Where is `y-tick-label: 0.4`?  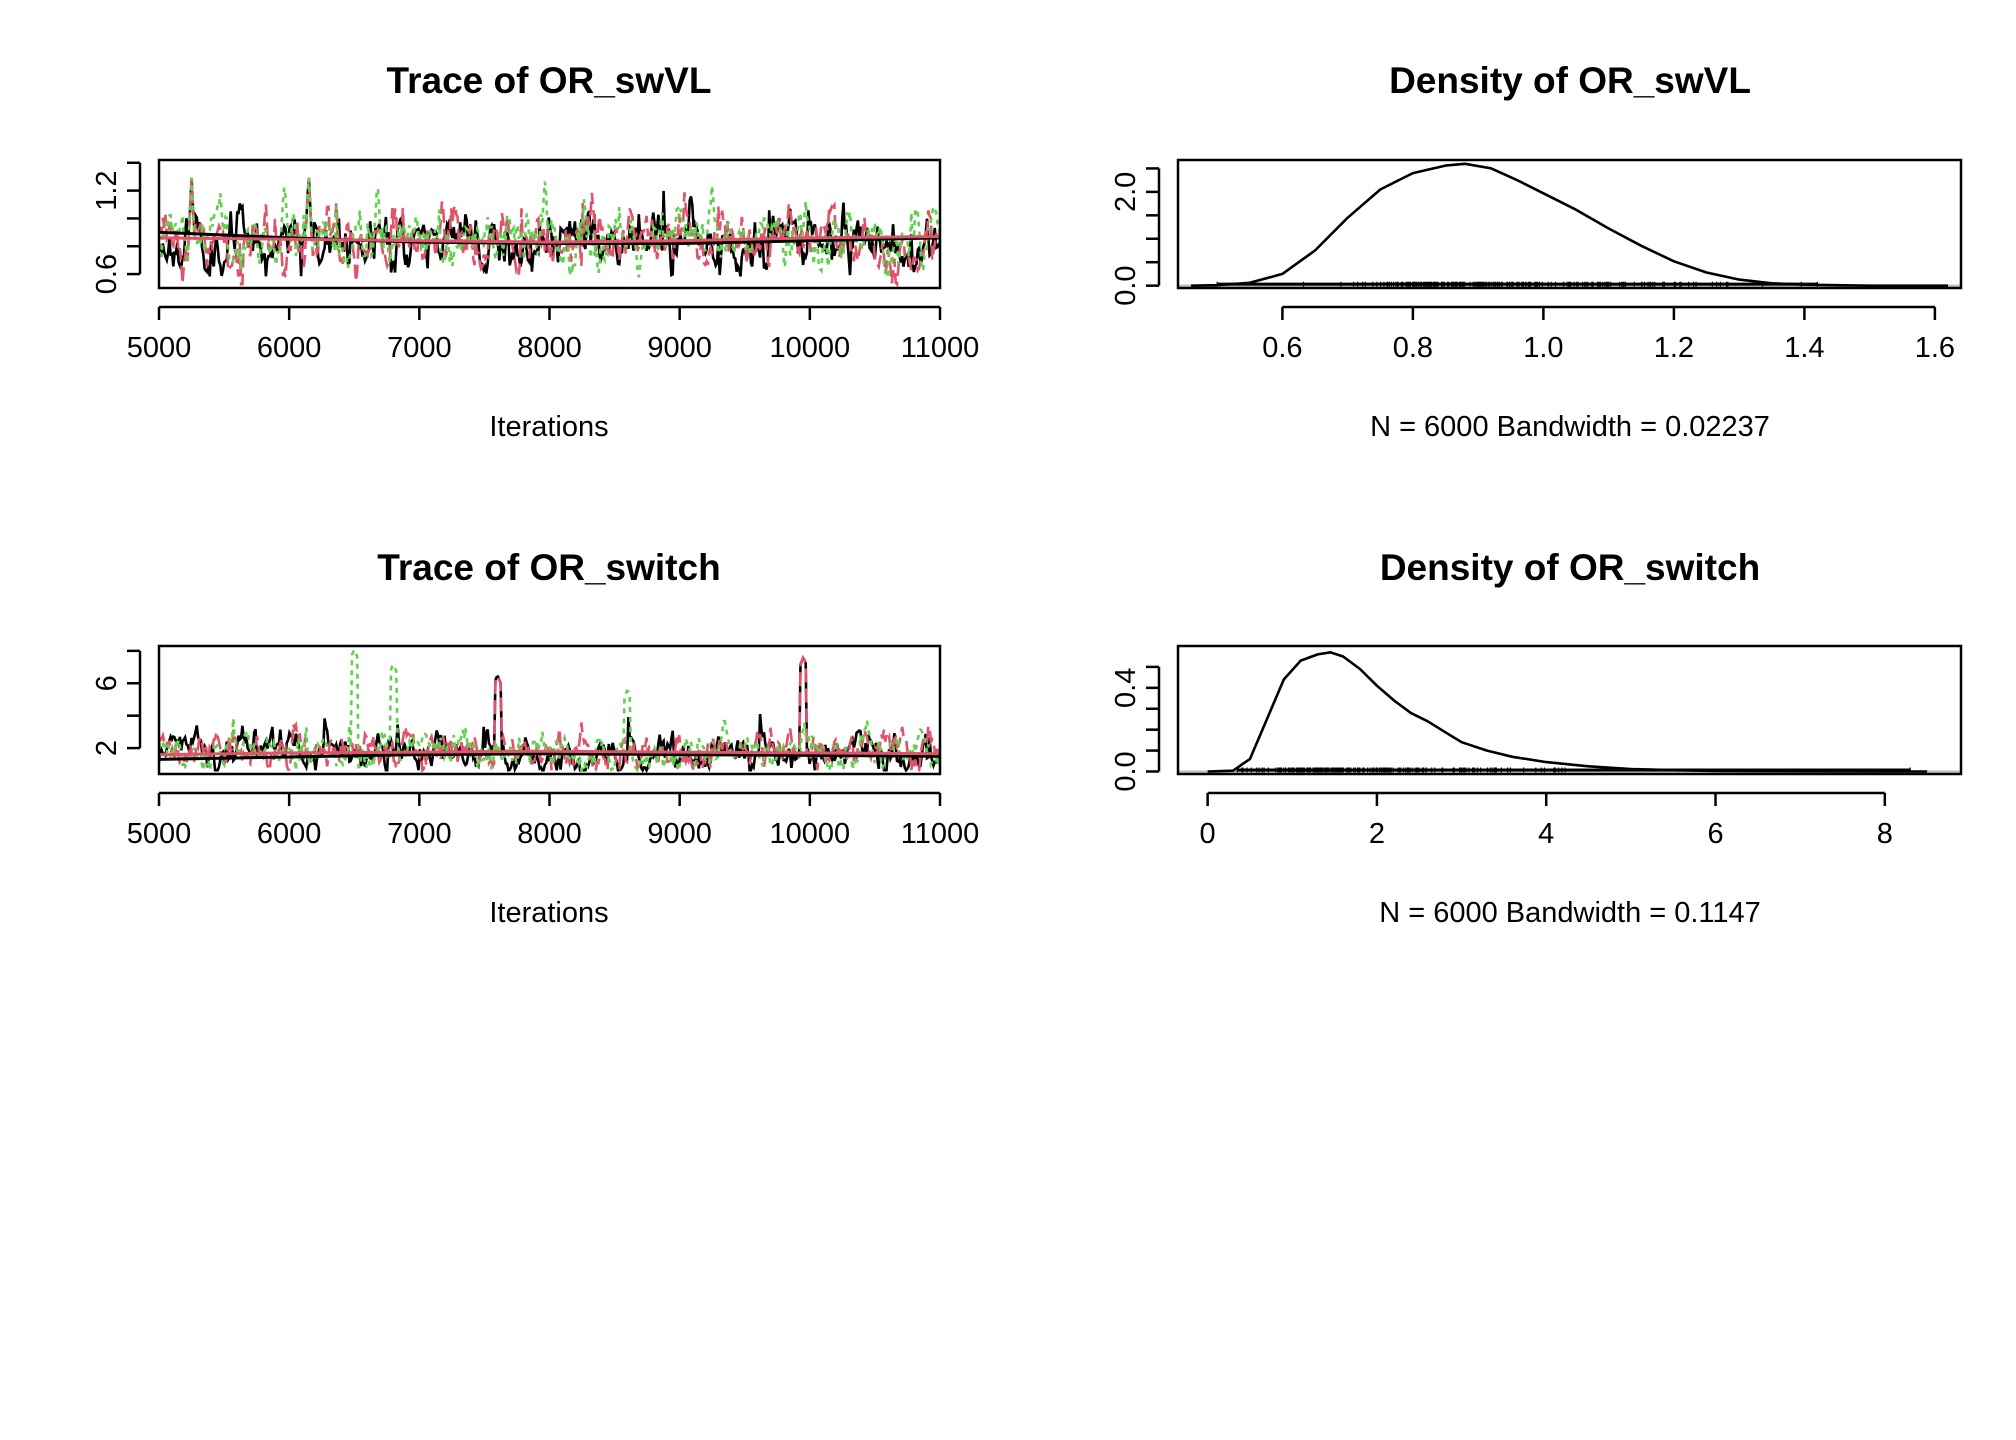 y-tick-label: 0.4 is located at coordinates (1126, 688).